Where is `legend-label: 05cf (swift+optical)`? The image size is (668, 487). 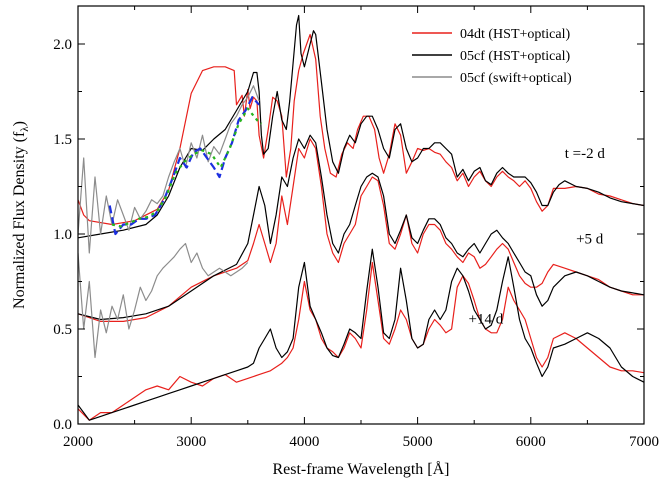 legend-label: 05cf (swift+optical) is located at coordinates (516, 78).